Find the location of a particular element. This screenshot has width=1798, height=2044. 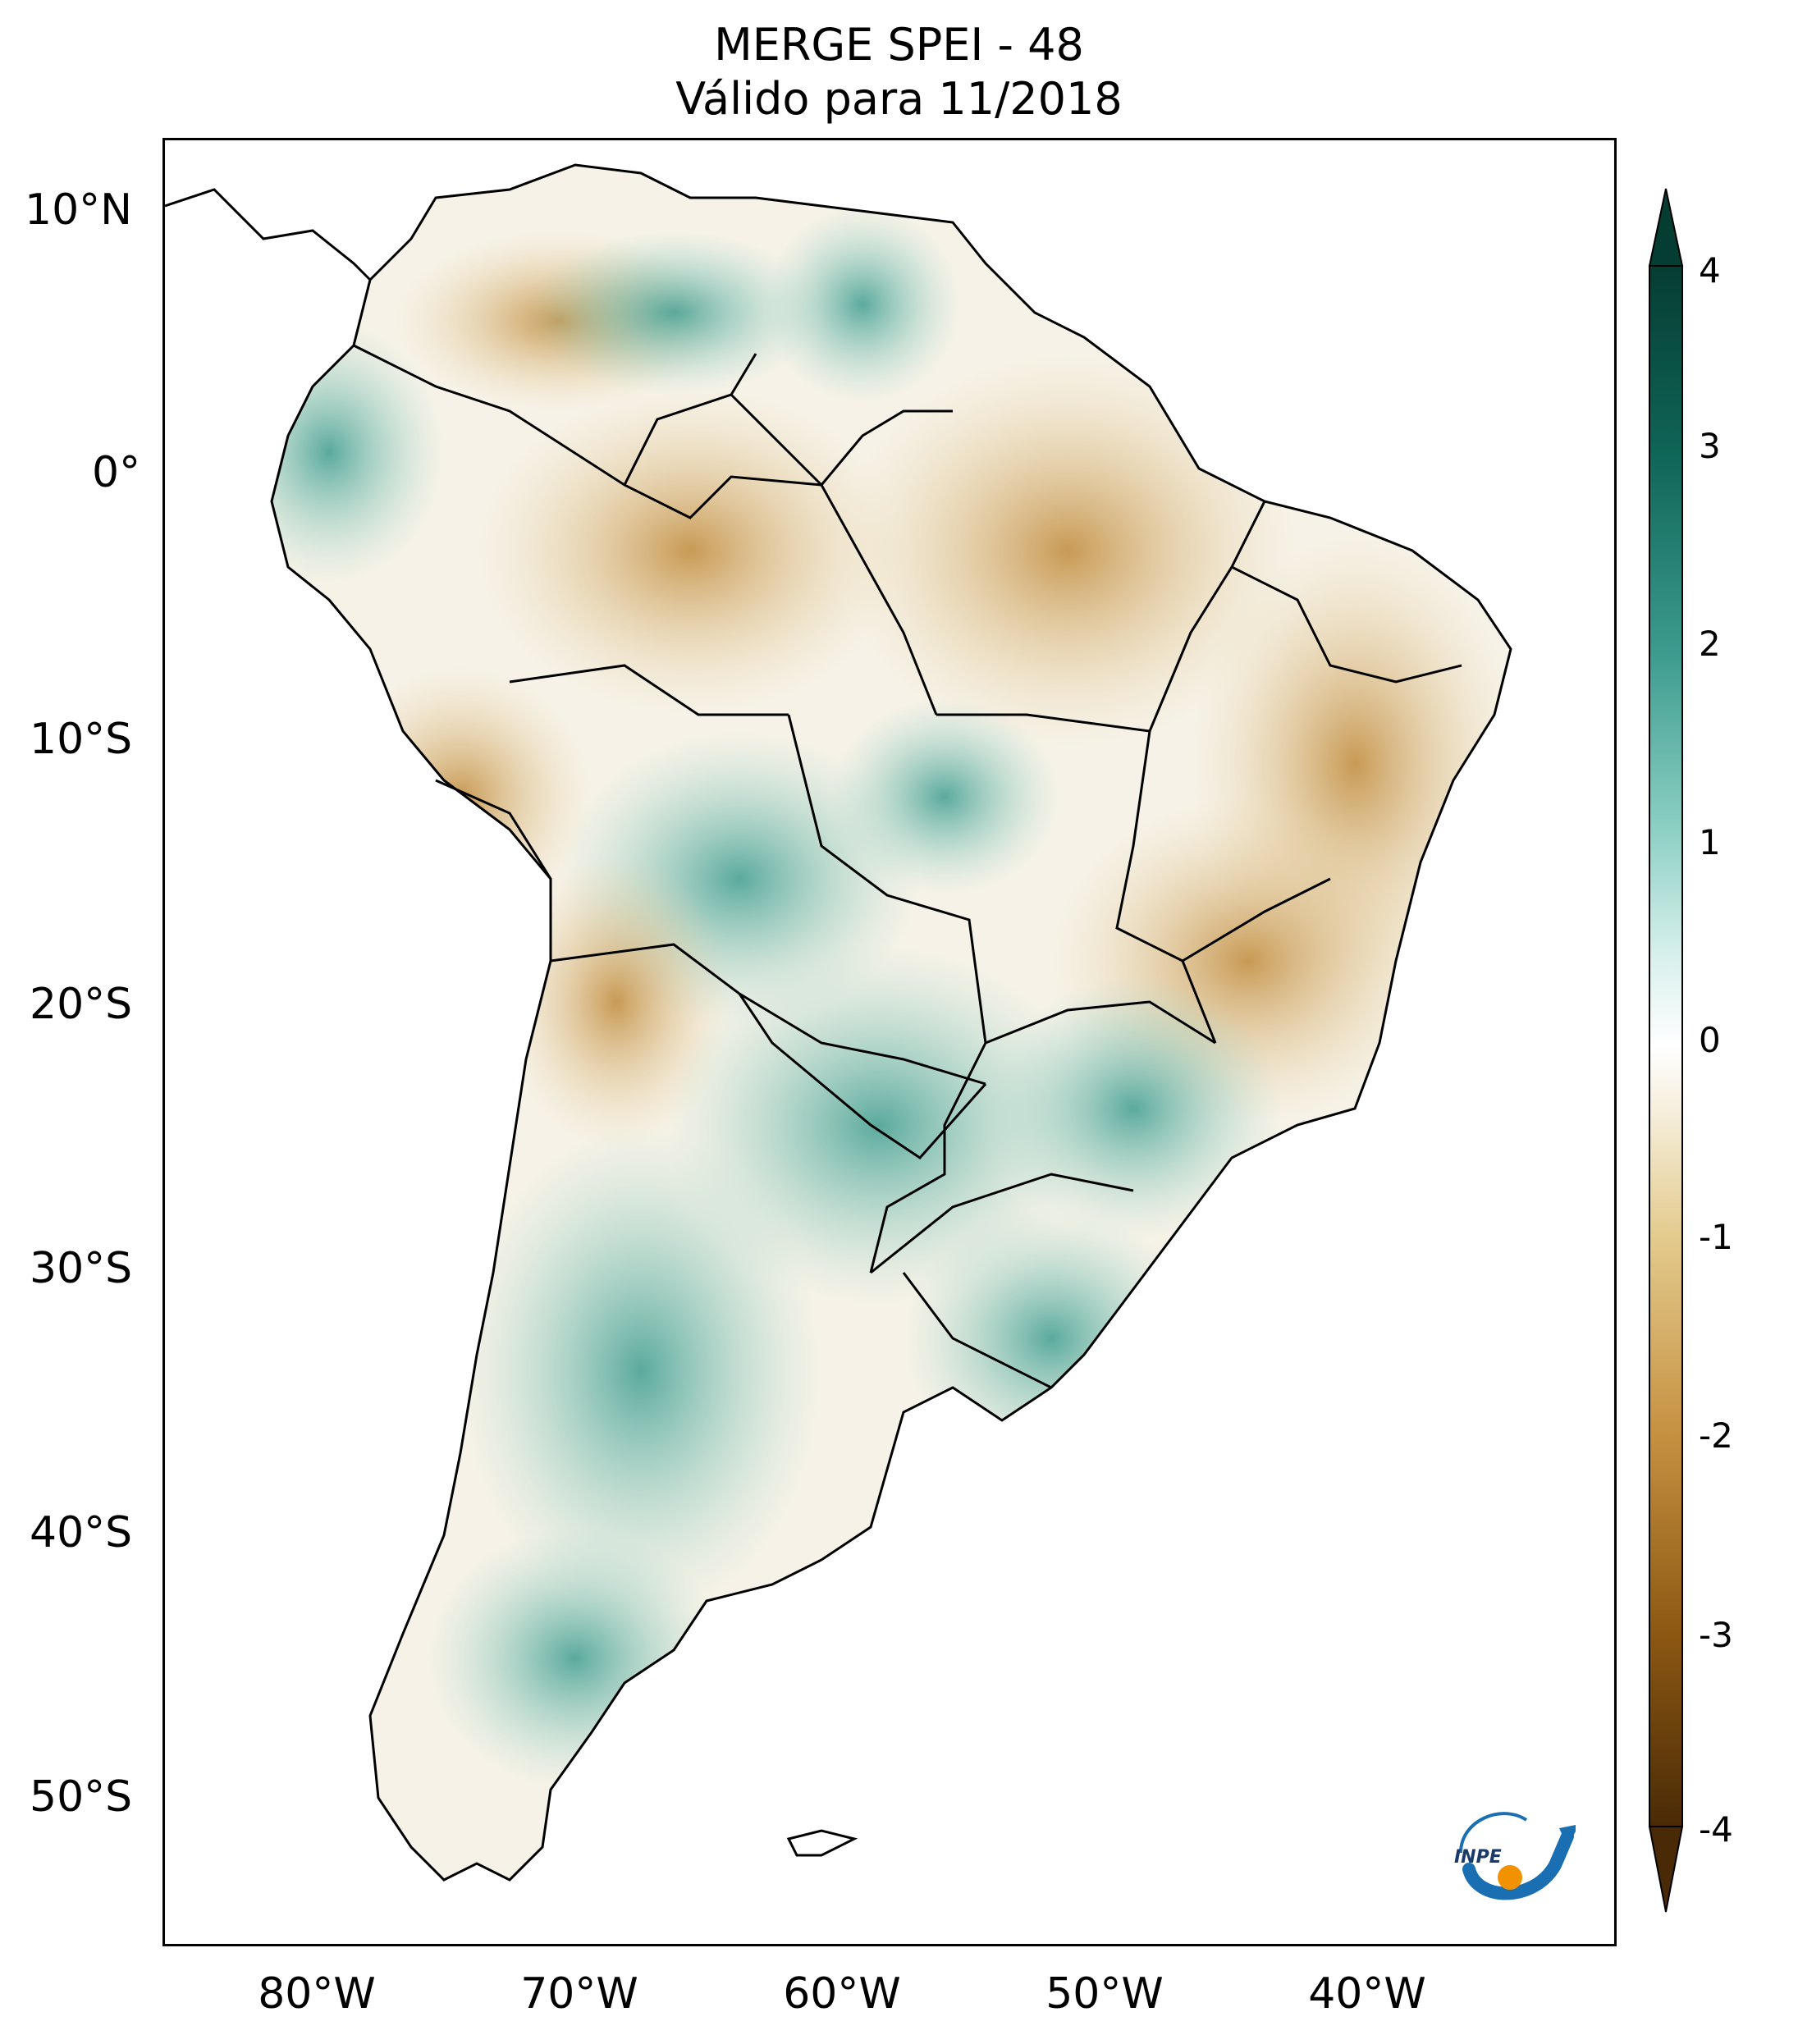

lon-tick-label: 80°W is located at coordinates (317, 1994).